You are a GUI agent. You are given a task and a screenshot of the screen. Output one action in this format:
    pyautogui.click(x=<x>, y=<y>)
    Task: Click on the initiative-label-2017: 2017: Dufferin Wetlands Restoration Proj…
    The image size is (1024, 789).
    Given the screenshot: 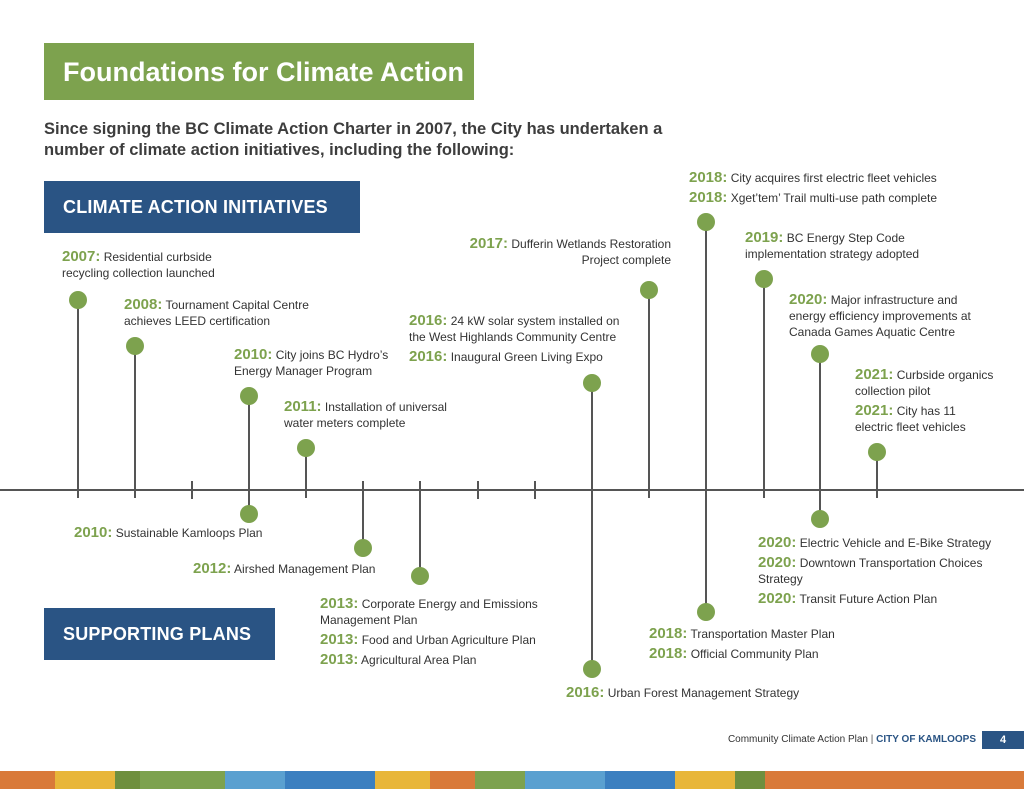 What is the action you would take?
    pyautogui.click(x=570, y=251)
    